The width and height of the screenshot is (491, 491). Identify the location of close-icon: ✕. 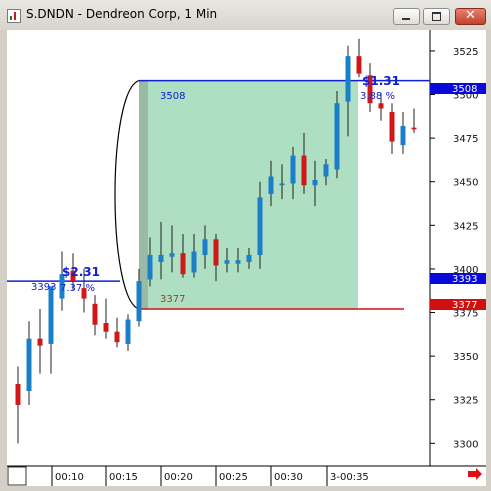
(470, 15).